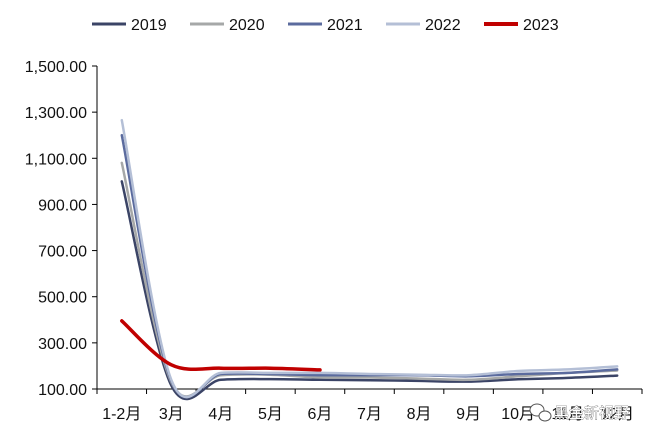  What do you see at coordinates (270, 414) in the screenshot?
I see `x-tick-label: 5月` at bounding box center [270, 414].